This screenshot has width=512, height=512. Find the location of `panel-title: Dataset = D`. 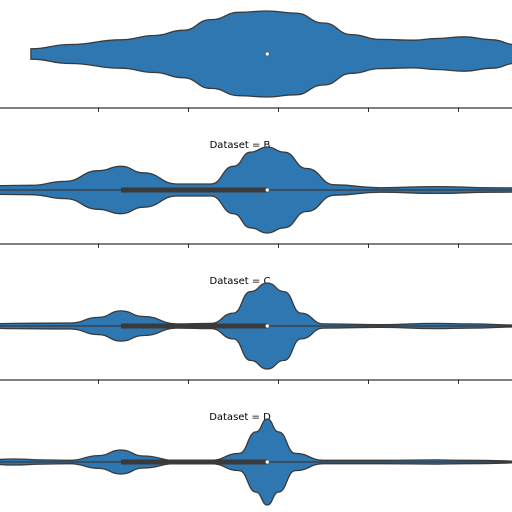

panel-title: Dataset = D is located at coordinates (240, 417).